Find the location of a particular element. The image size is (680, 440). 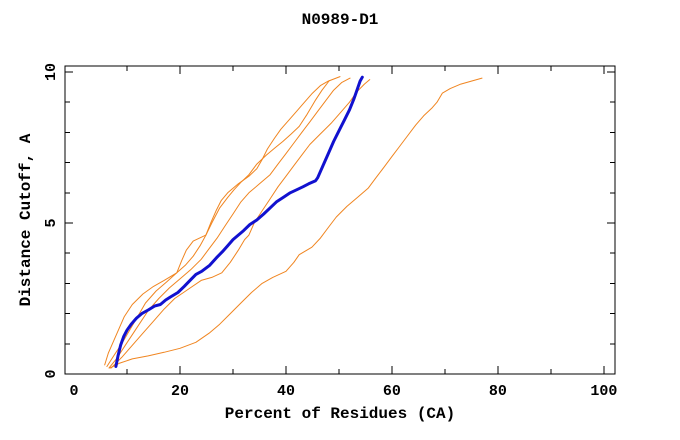

x-tick-label: 80 is located at coordinates (498, 391).